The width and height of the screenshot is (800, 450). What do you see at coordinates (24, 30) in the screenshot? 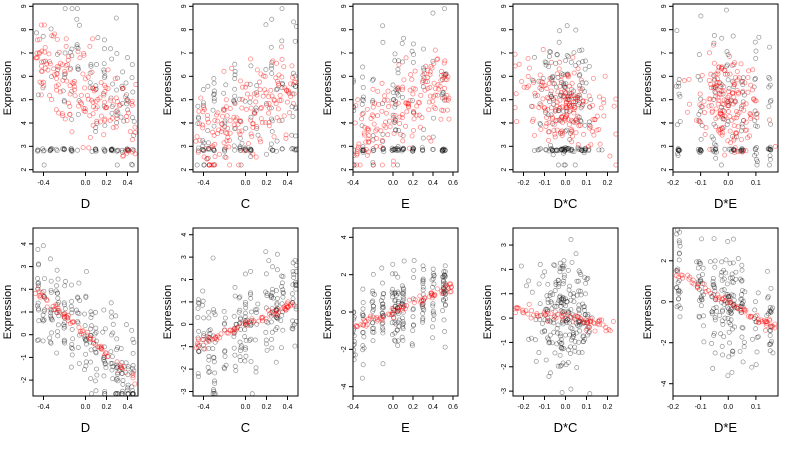
I see `y-tick-label: 8` at bounding box center [24, 30].